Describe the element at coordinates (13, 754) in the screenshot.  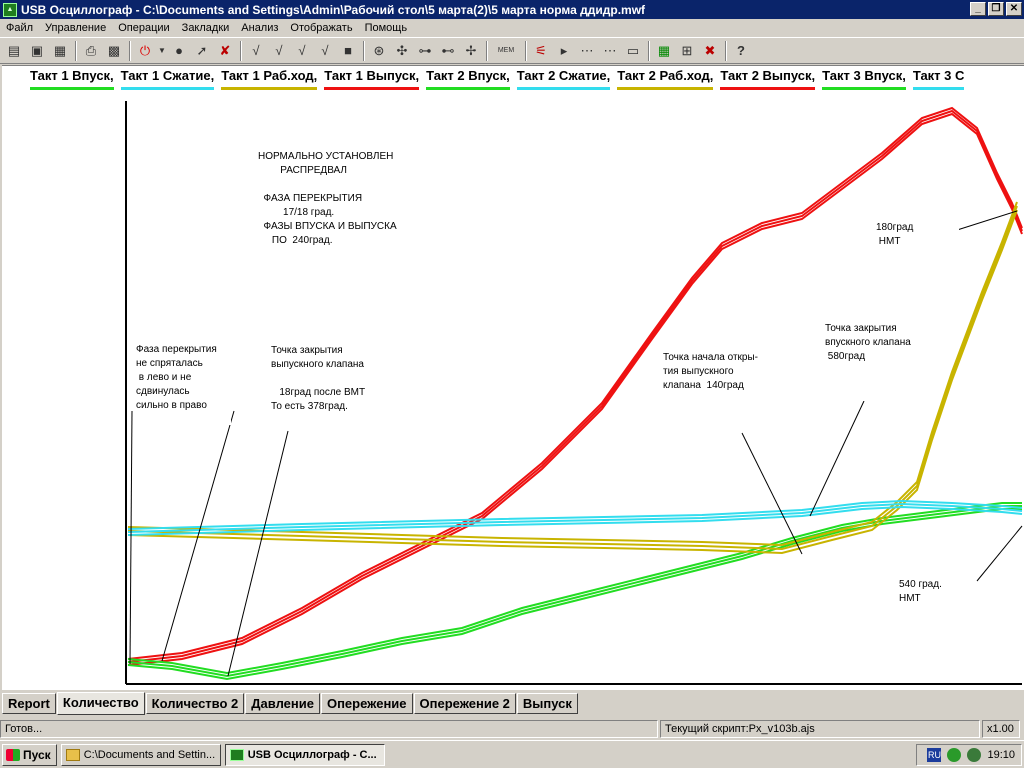
I see `windows-flag-icon` at that location.